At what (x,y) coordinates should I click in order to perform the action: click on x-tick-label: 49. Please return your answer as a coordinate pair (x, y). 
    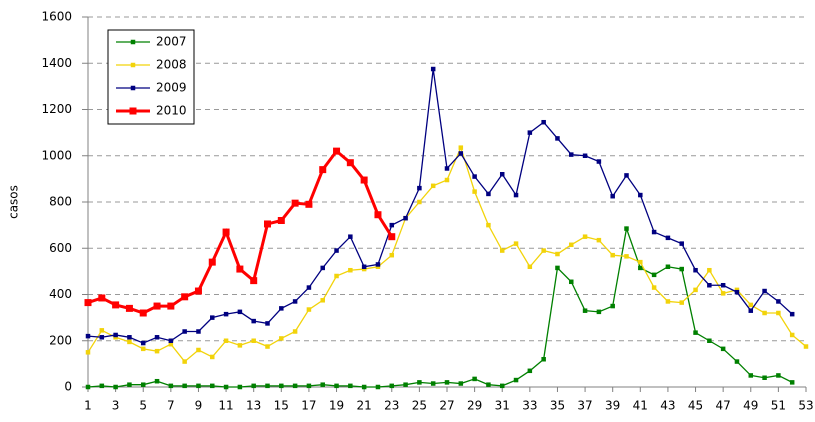
    Looking at the image, I should click on (750, 406).